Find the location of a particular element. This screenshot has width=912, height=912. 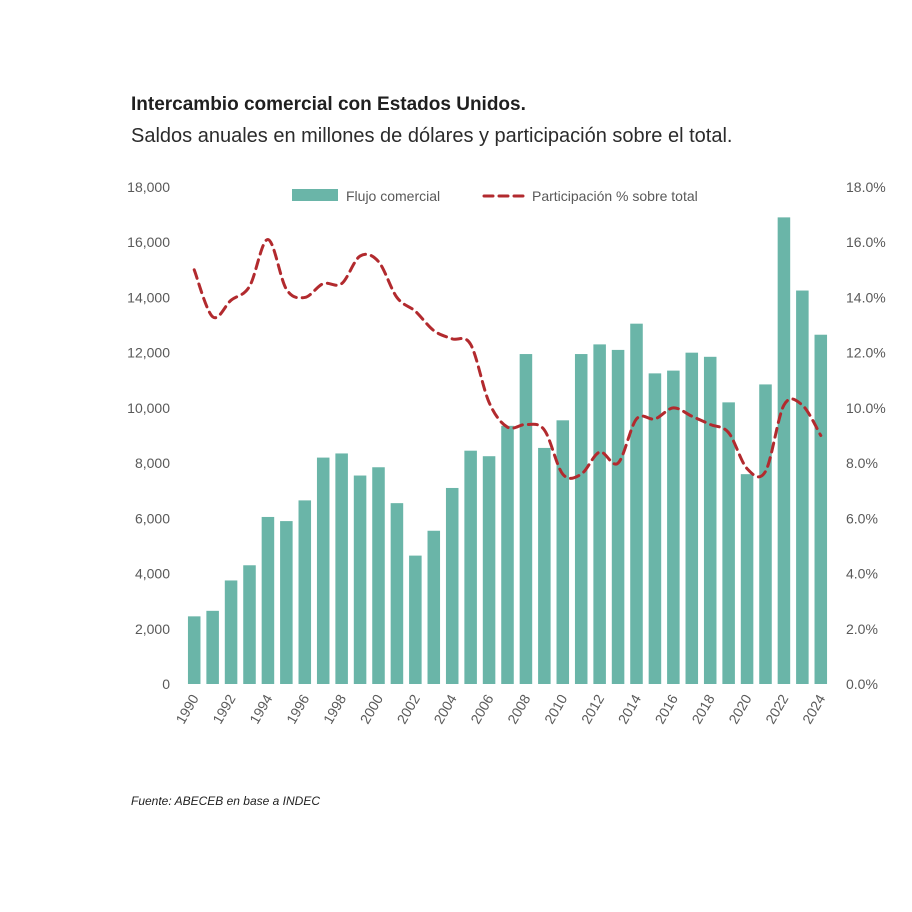

x-tick: 2014 is located at coordinates (630, 708).